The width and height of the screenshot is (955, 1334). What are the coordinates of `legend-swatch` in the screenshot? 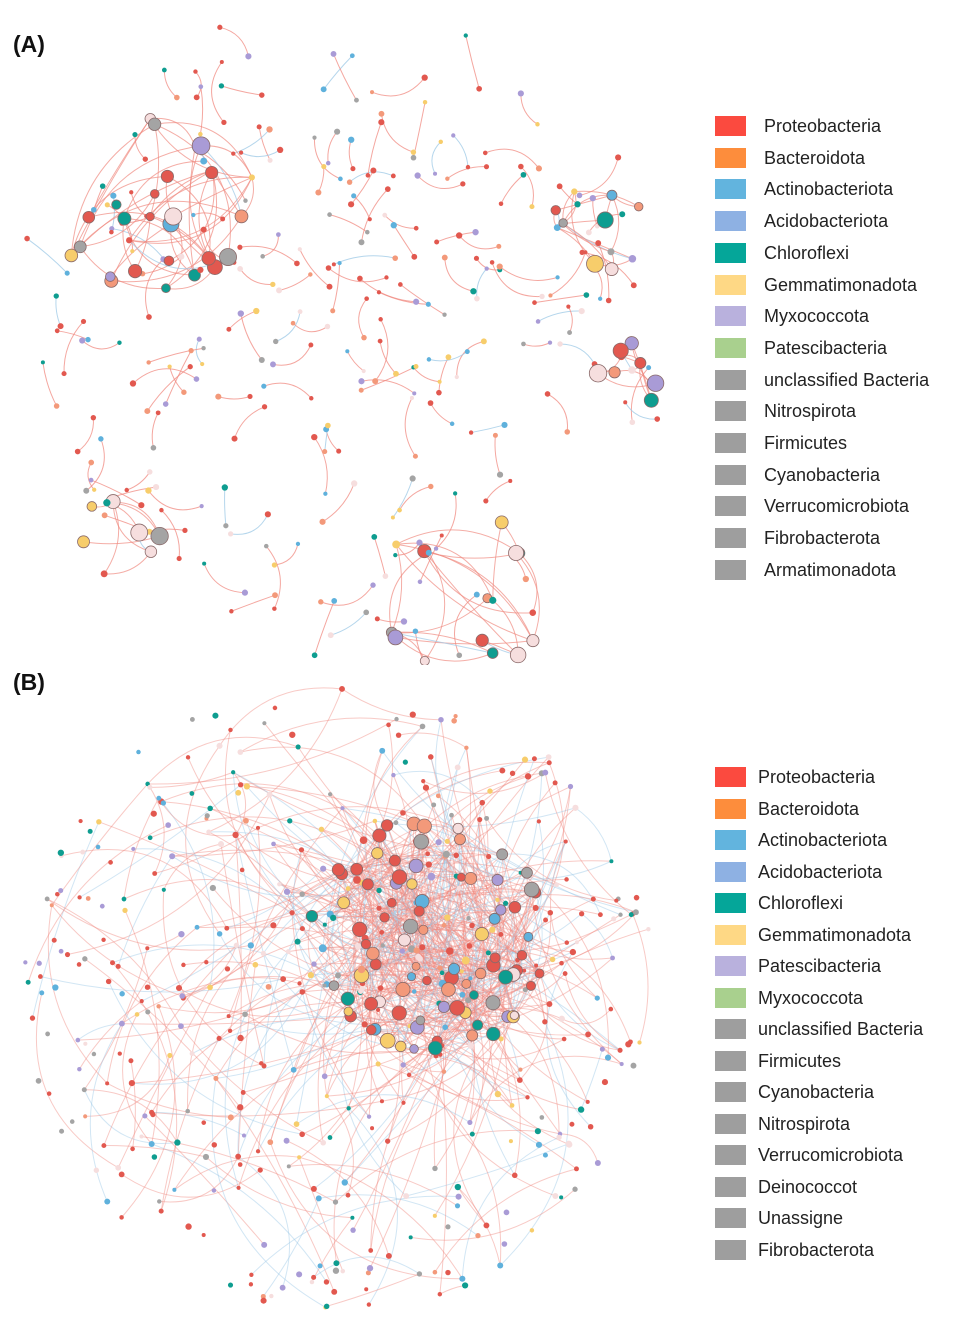 It's located at (730, 443).